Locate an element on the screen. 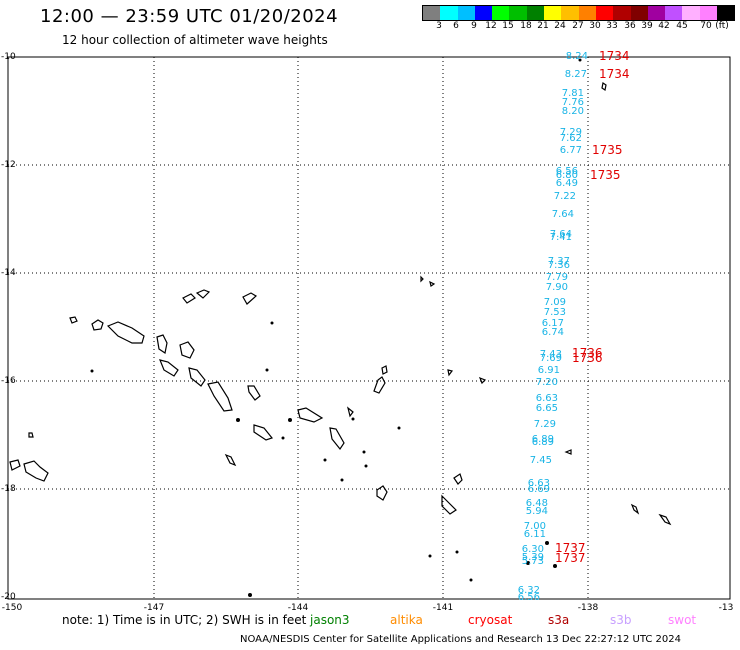 The height and width of the screenshot is (650, 740). wave-height-label: 7.90 is located at coordinates (556, 287).